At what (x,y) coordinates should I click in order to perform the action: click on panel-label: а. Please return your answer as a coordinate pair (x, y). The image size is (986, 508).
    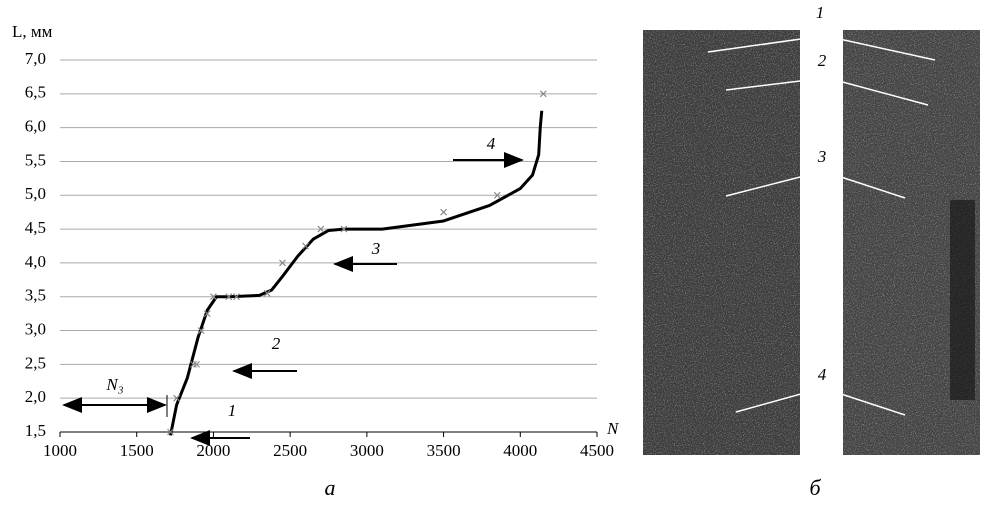
    Looking at the image, I should click on (330, 487).